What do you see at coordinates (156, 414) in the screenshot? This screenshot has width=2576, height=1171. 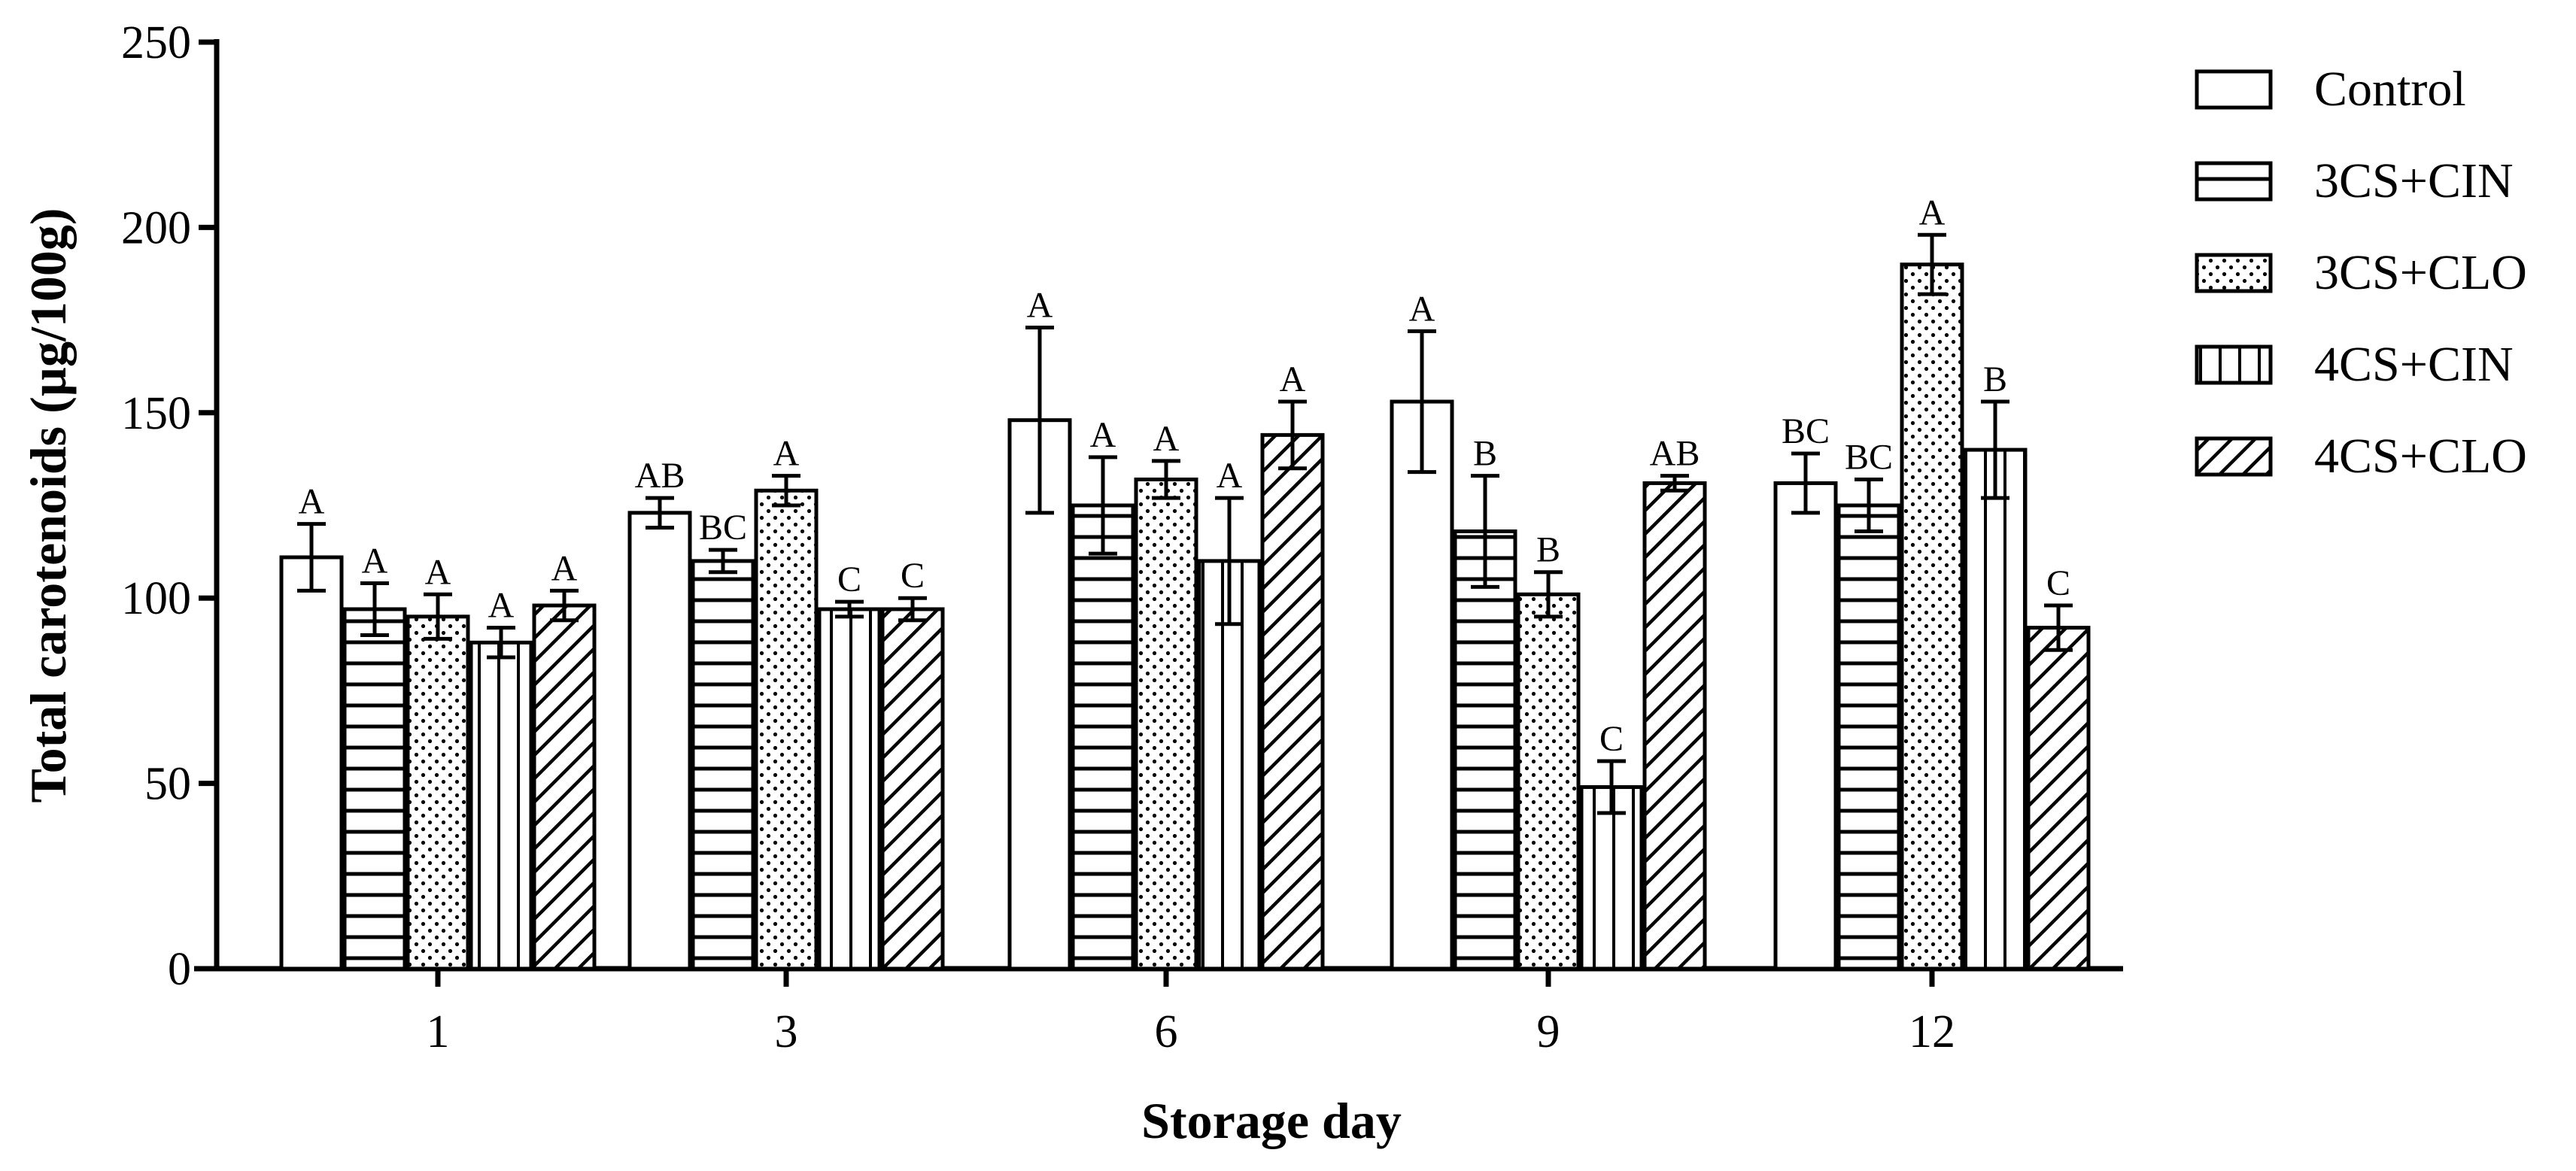 I see `y-tick-label: 150` at bounding box center [156, 414].